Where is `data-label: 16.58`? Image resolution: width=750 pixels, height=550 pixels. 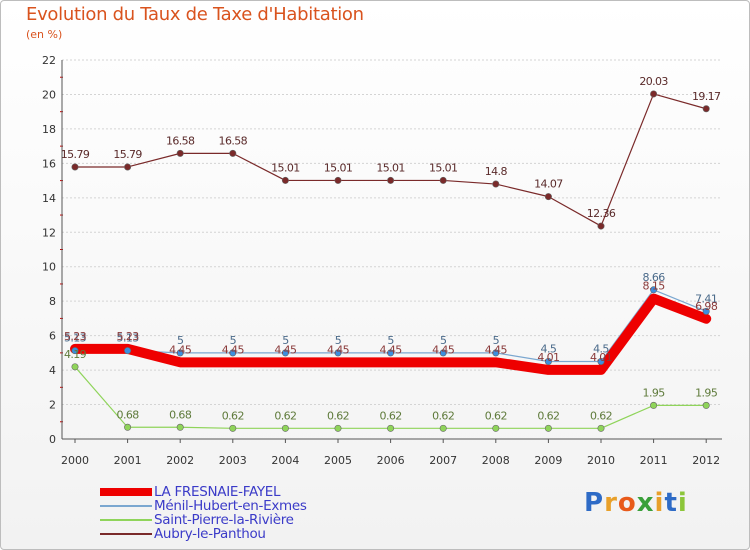
data-label: 16.58 is located at coordinates (233, 140).